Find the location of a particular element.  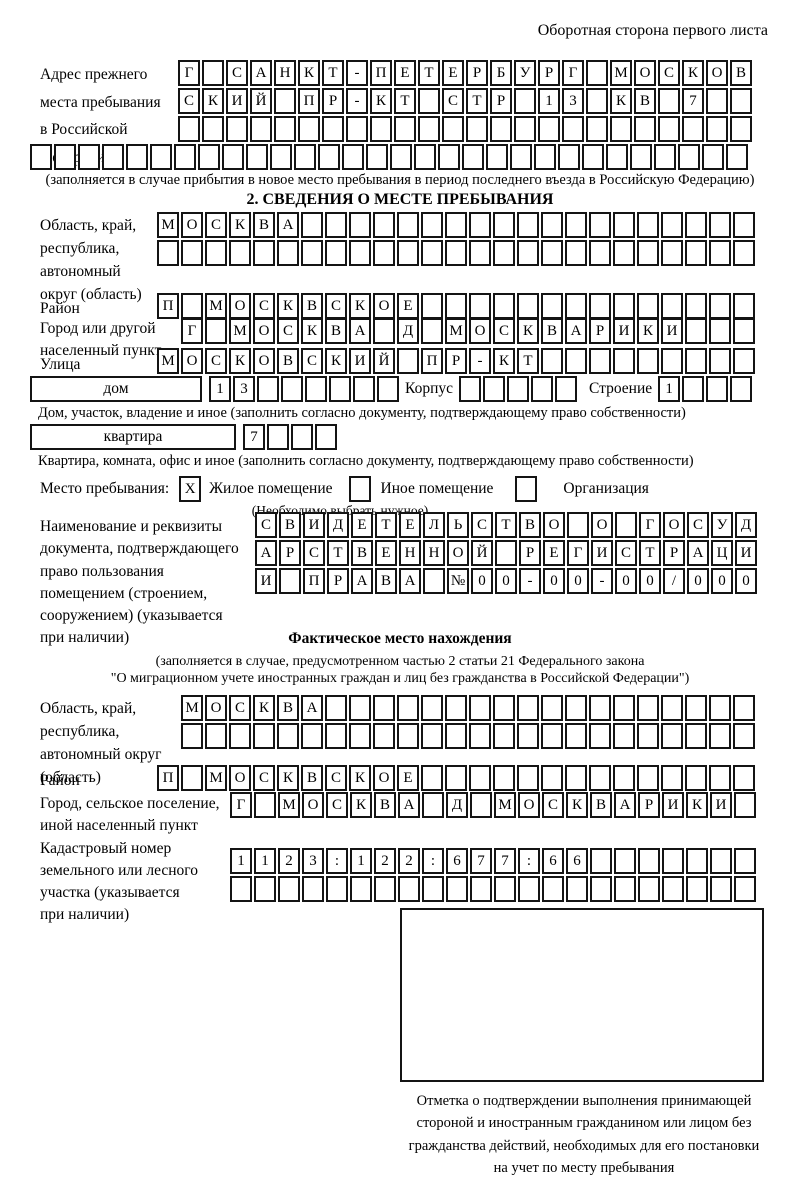

char-box: - is located at coordinates (602, 581).